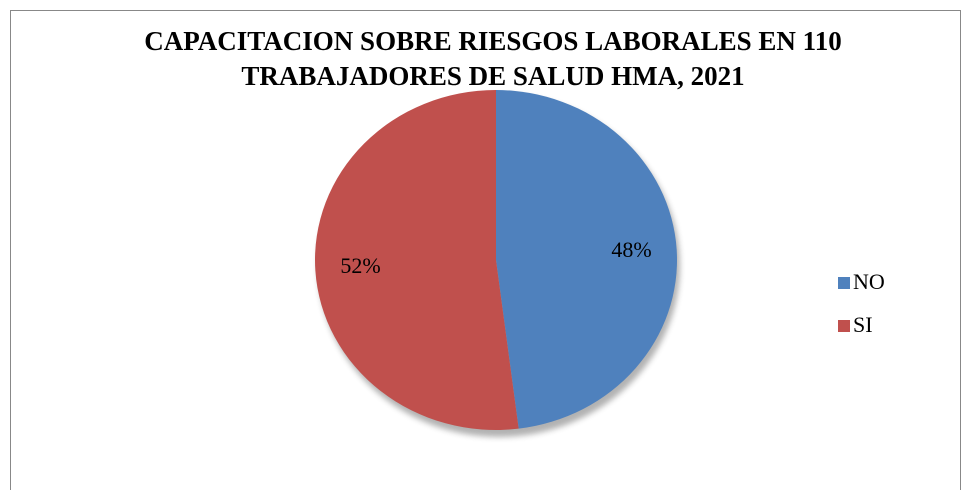 This screenshot has height=490, width=977. What do you see at coordinates (869, 281) in the screenshot?
I see `legend-label: NO` at bounding box center [869, 281].